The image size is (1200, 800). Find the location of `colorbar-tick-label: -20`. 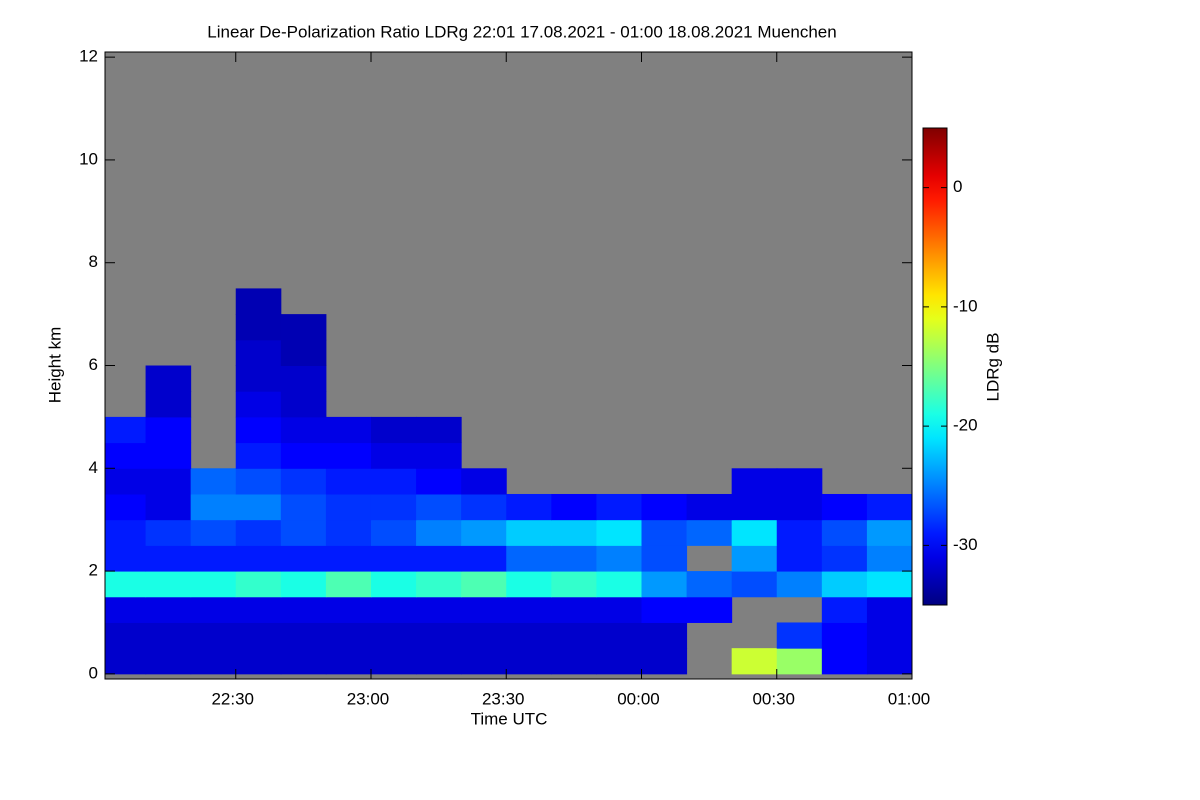

colorbar-tick-label: -20 is located at coordinates (965, 425).